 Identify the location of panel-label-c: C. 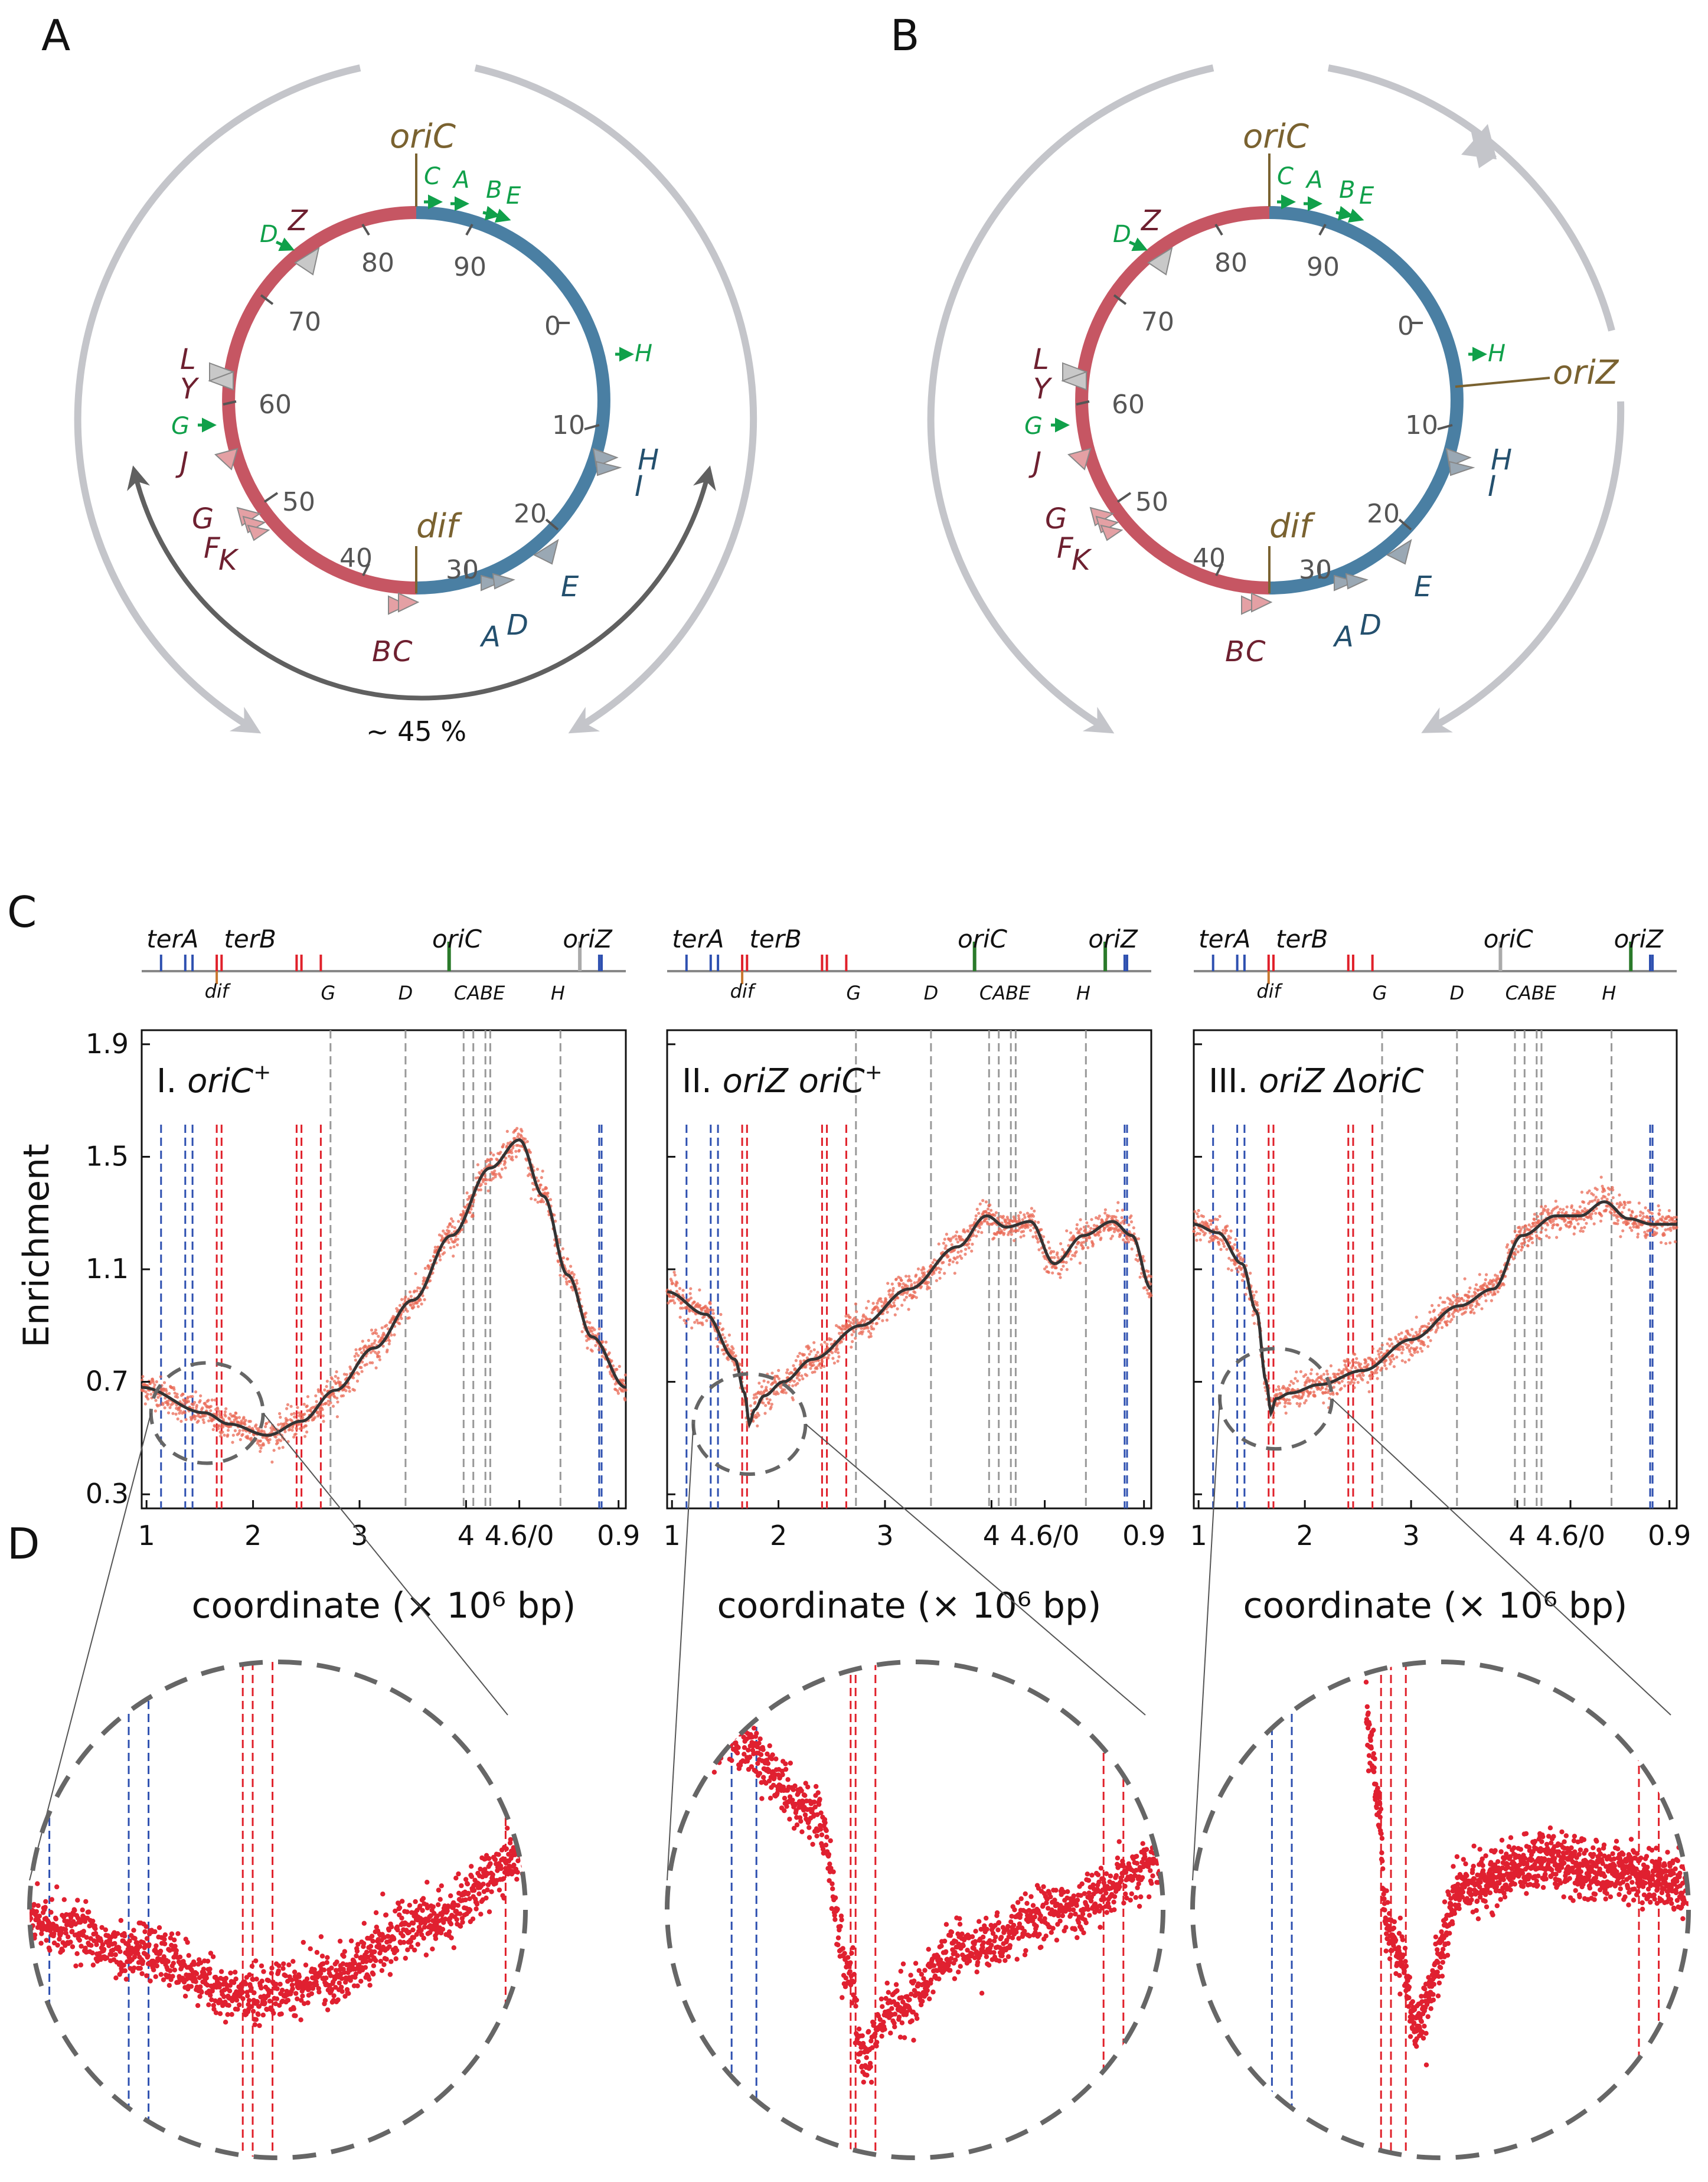
(22, 912).